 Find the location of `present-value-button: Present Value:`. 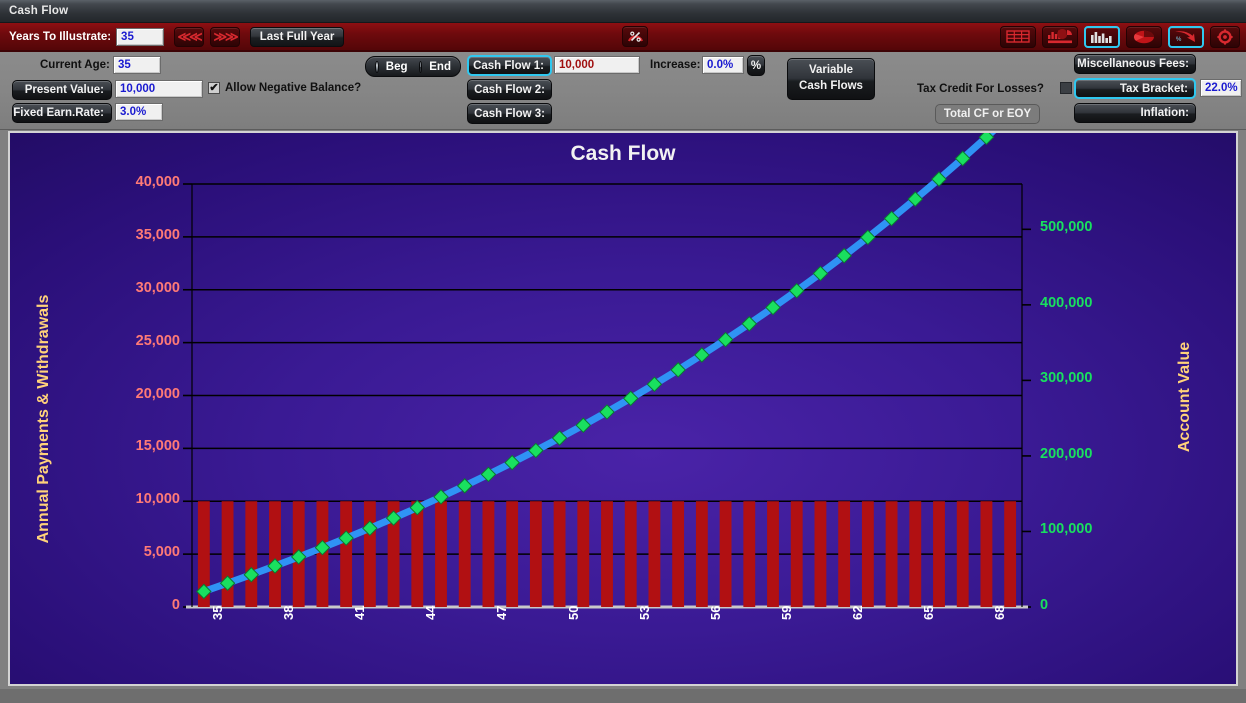

present-value-button: Present Value: is located at coordinates (62, 90).